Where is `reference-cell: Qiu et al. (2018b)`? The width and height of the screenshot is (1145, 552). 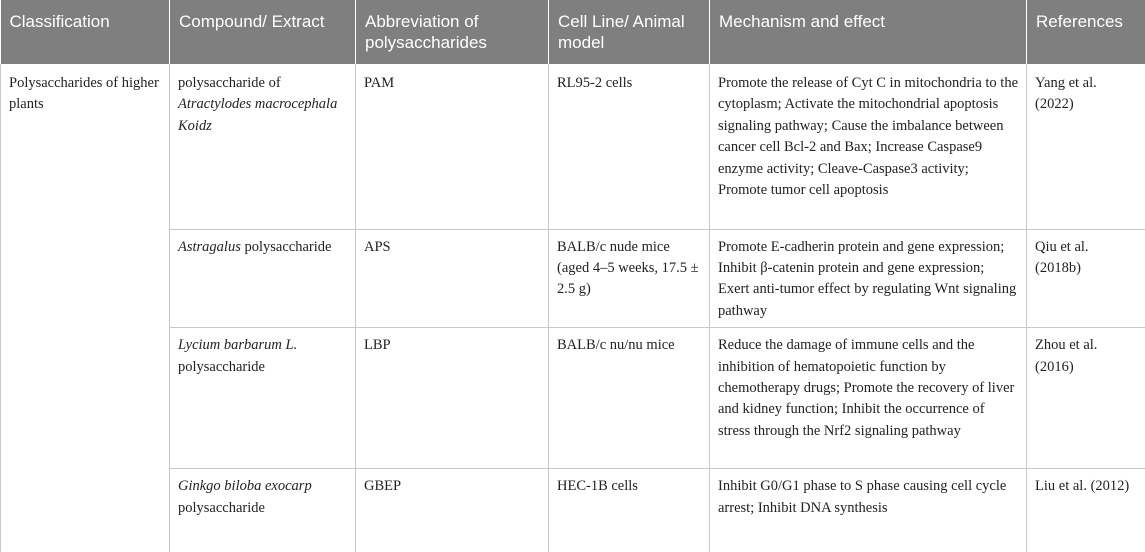
reference-cell: Qiu et al. (2018b) is located at coordinates (1086, 278).